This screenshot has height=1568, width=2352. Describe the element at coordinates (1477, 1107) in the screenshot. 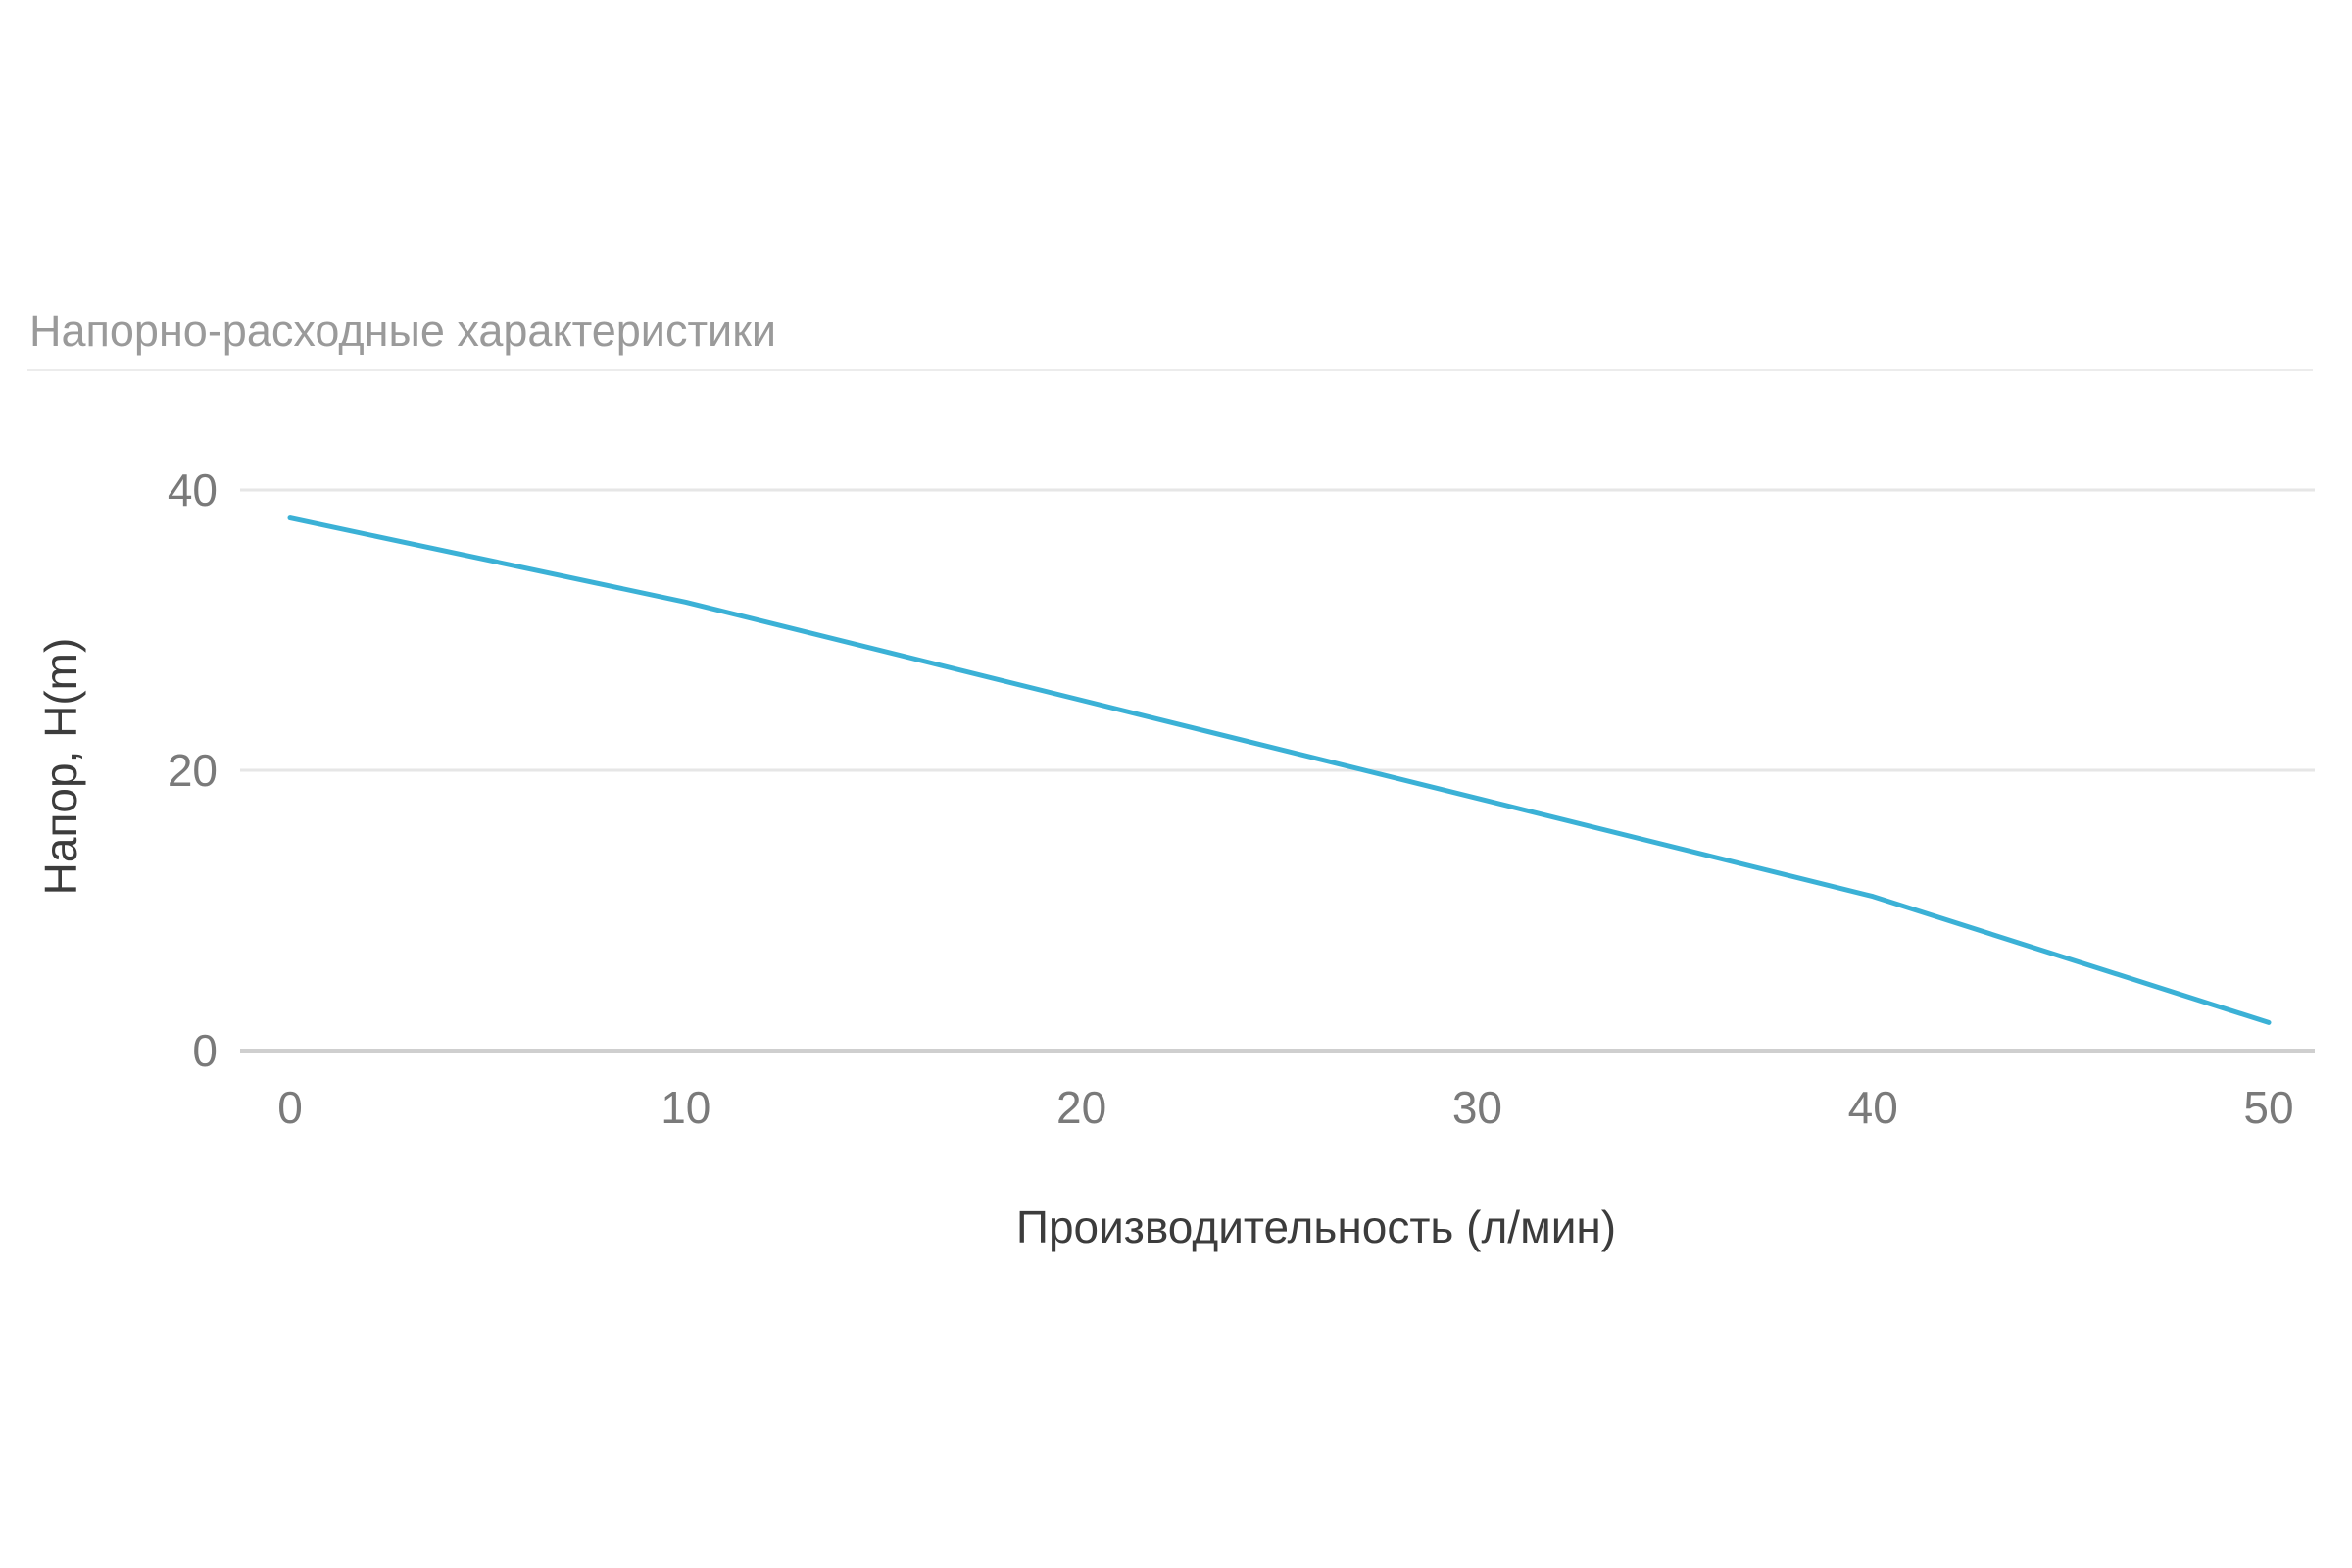

I see `x-tick-label: 30` at that location.